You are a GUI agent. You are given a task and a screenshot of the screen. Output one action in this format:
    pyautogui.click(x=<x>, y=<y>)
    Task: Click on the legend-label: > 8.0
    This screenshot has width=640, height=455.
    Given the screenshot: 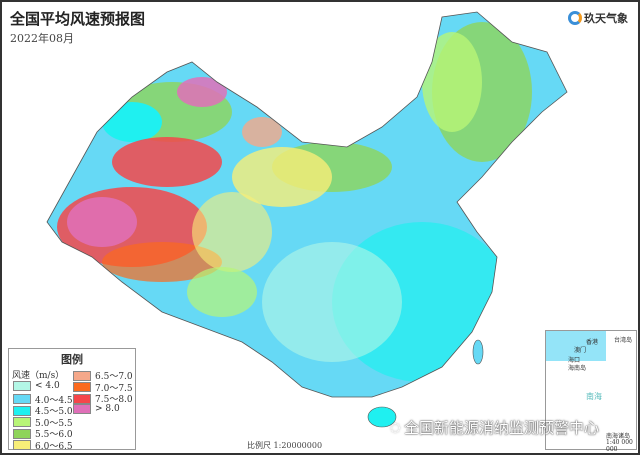 What is the action you would take?
    pyautogui.click(x=107, y=408)
    